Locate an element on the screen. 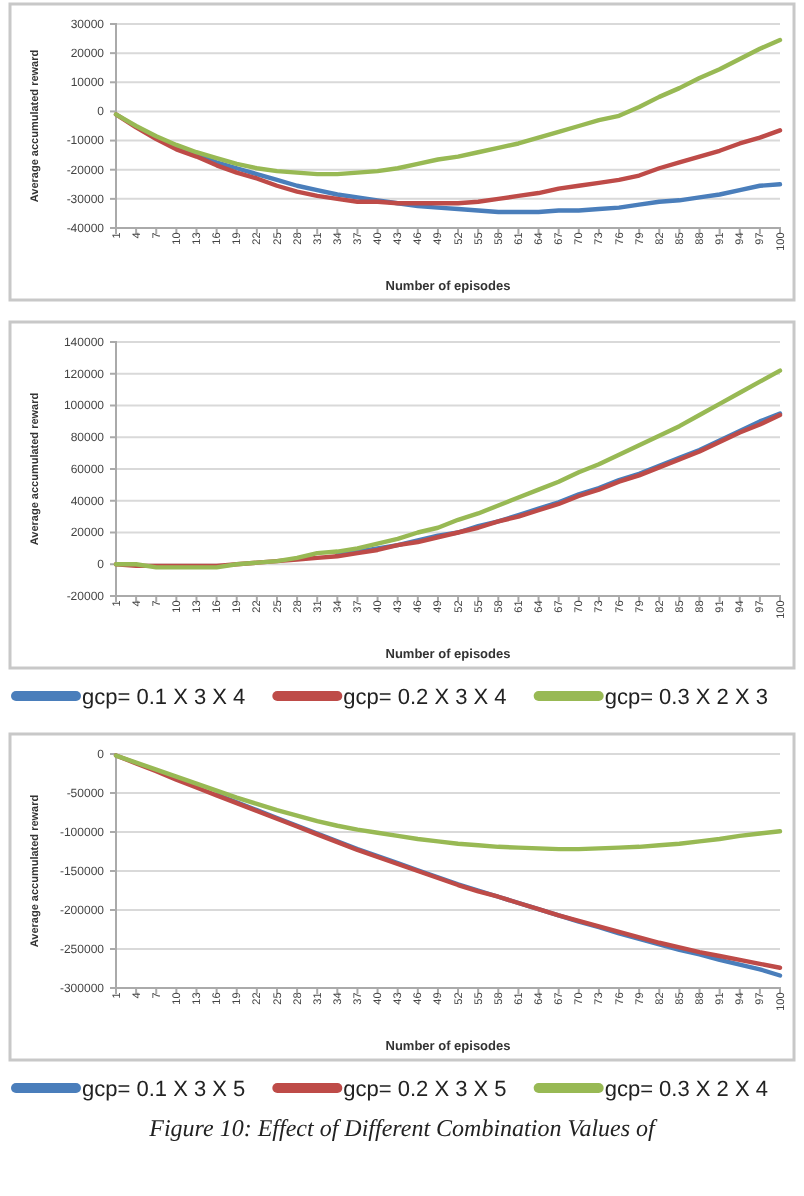 The image size is (804, 1196). caption: Figure 10: Effect of Different Combination Values of is located at coordinates (403, 1128).